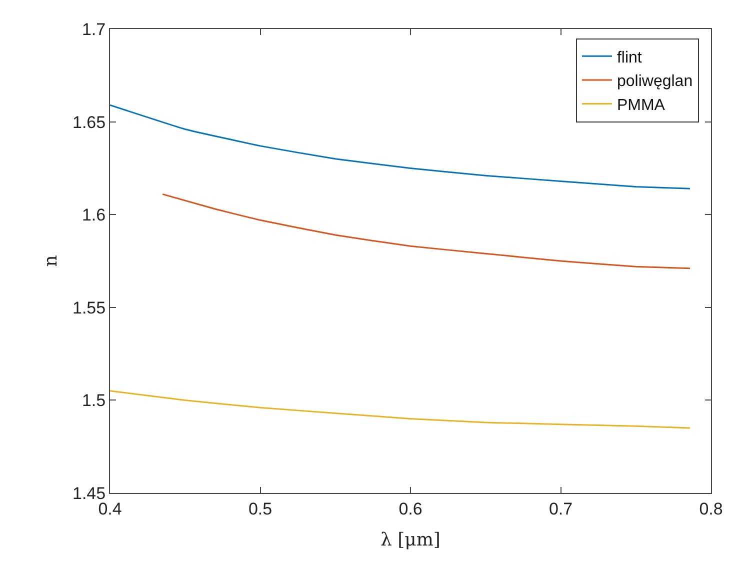  Describe the element at coordinates (560, 508) in the screenshot. I see `x-tick-label: 0.7` at that location.